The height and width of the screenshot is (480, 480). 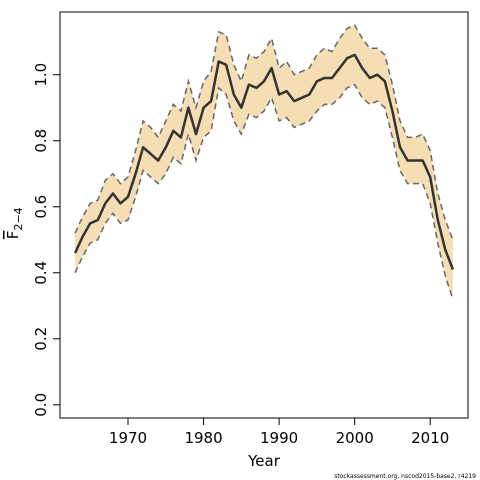 What do you see at coordinates (128, 438) in the screenshot?
I see `x-tick-label: 1970` at bounding box center [128, 438].